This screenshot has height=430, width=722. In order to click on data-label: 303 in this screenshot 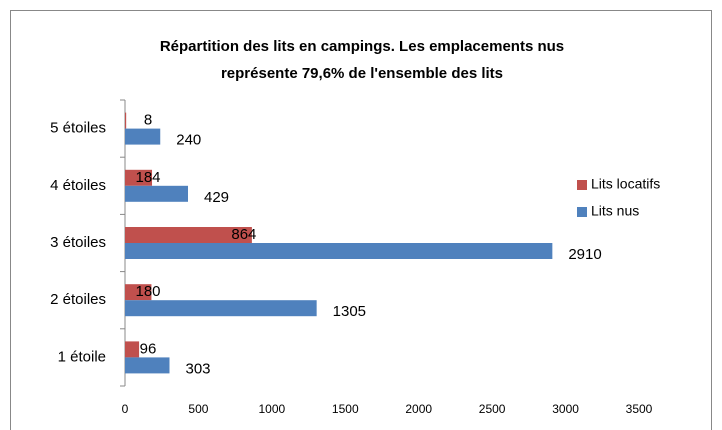, I will do `click(197, 368)`.